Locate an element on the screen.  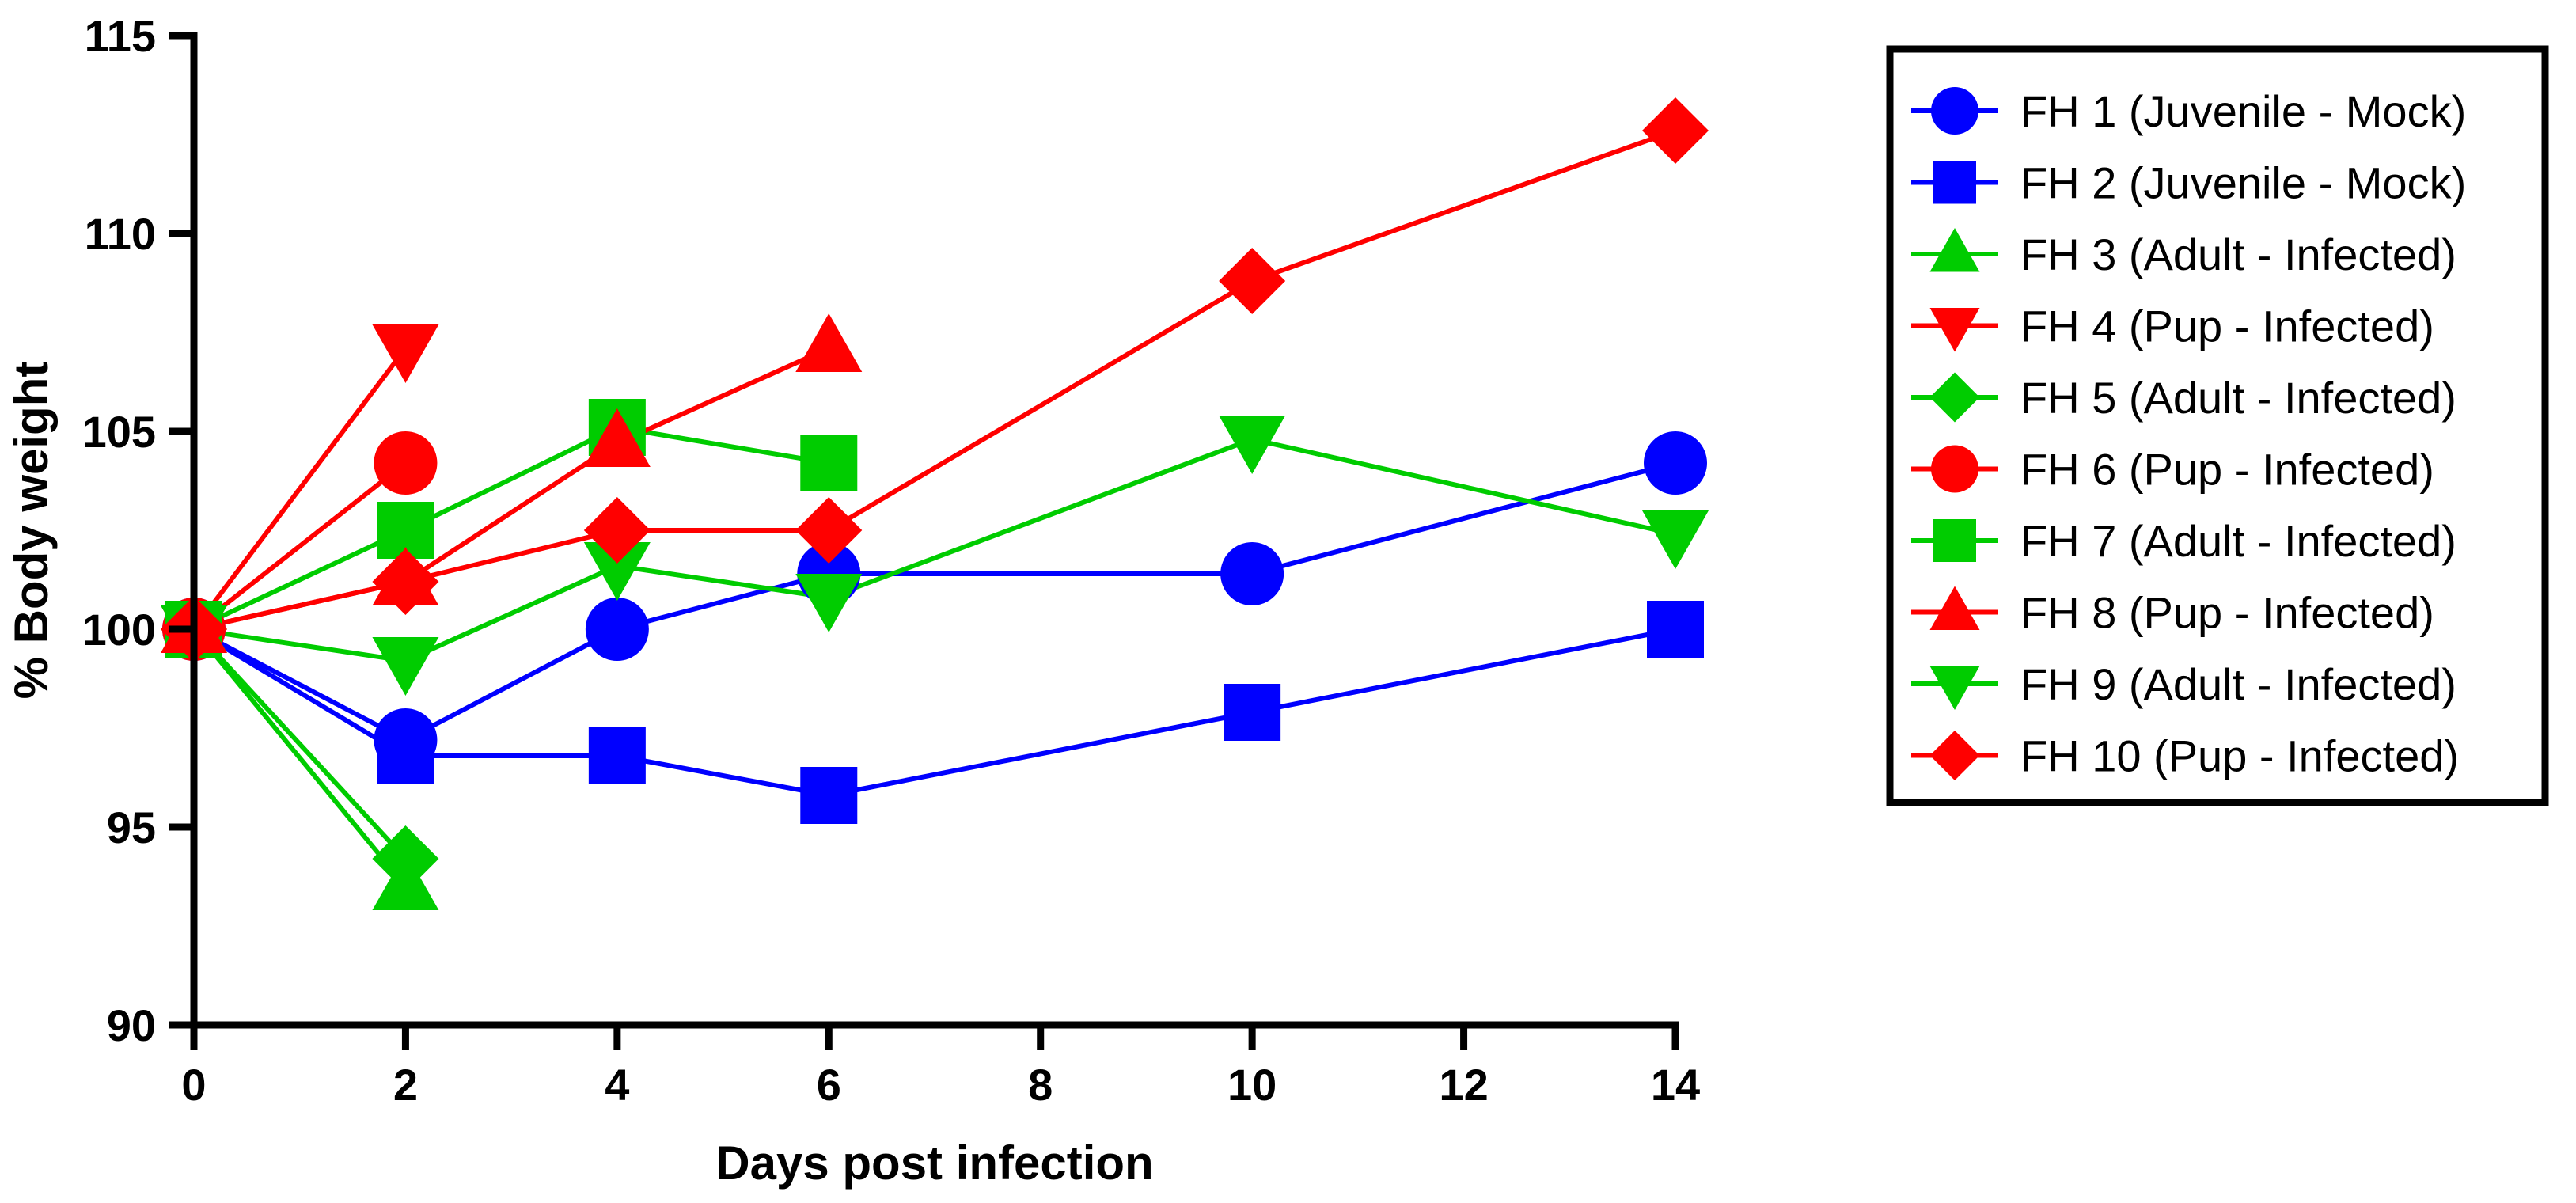
legend-label: FH 4 (Pup - Infected) is located at coordinates (2227, 326).